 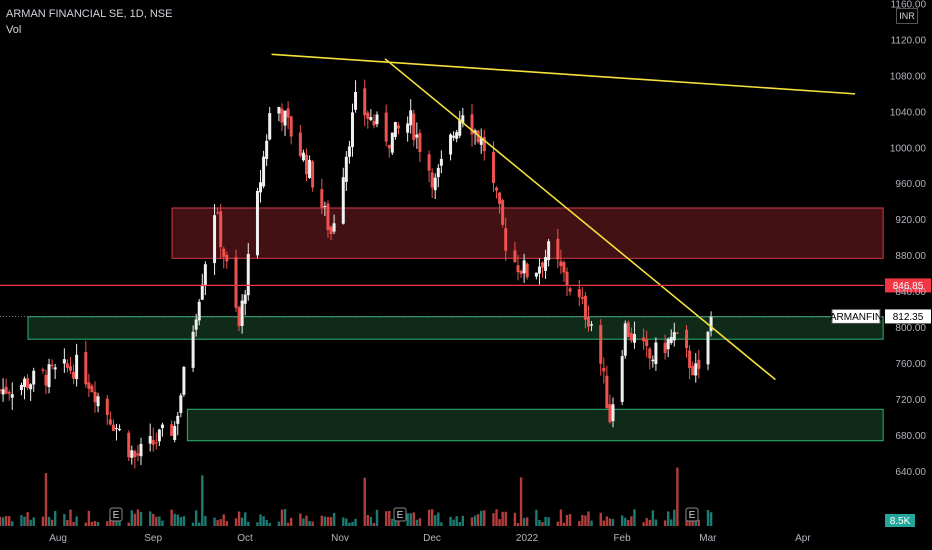 What do you see at coordinates (527, 233) in the screenshot?
I see `zone-resistance` at bounding box center [527, 233].